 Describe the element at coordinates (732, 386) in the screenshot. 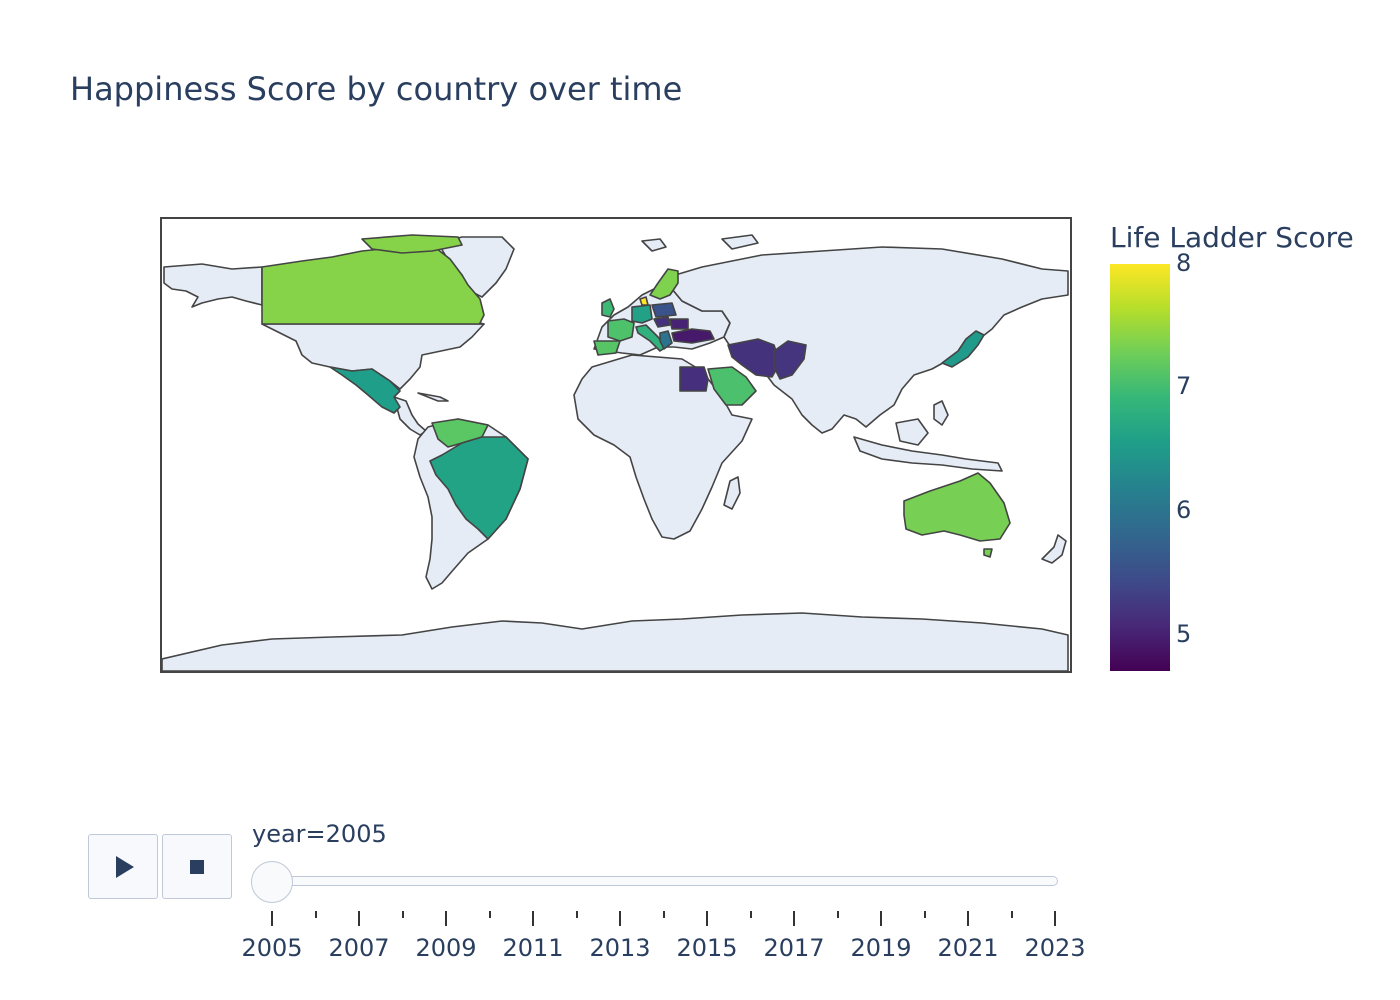

I see `country-saudi-arabia` at that location.